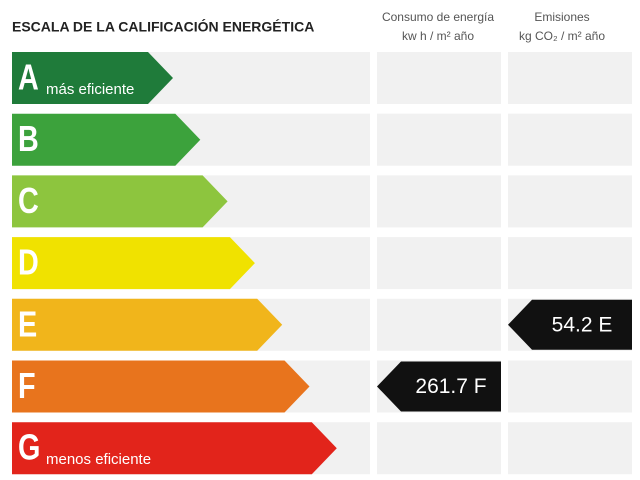 The image size is (640, 480). I want to click on title: ESCALA DE LA CALIFICACIÓN ENERGÉTICA, so click(163, 26).